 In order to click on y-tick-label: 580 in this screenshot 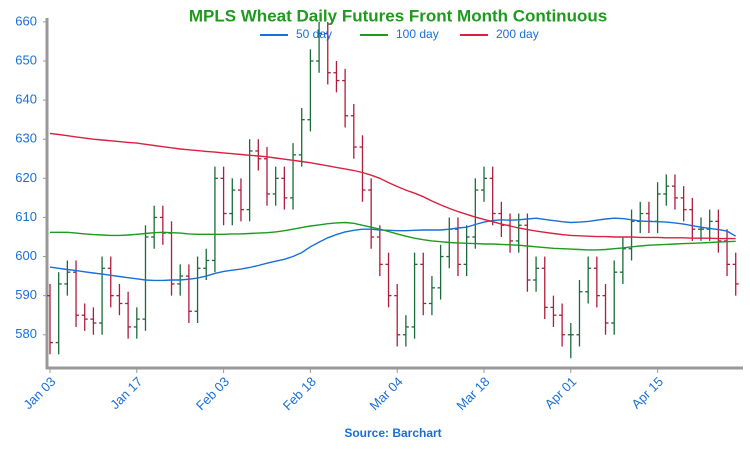, I will do `click(26, 333)`.